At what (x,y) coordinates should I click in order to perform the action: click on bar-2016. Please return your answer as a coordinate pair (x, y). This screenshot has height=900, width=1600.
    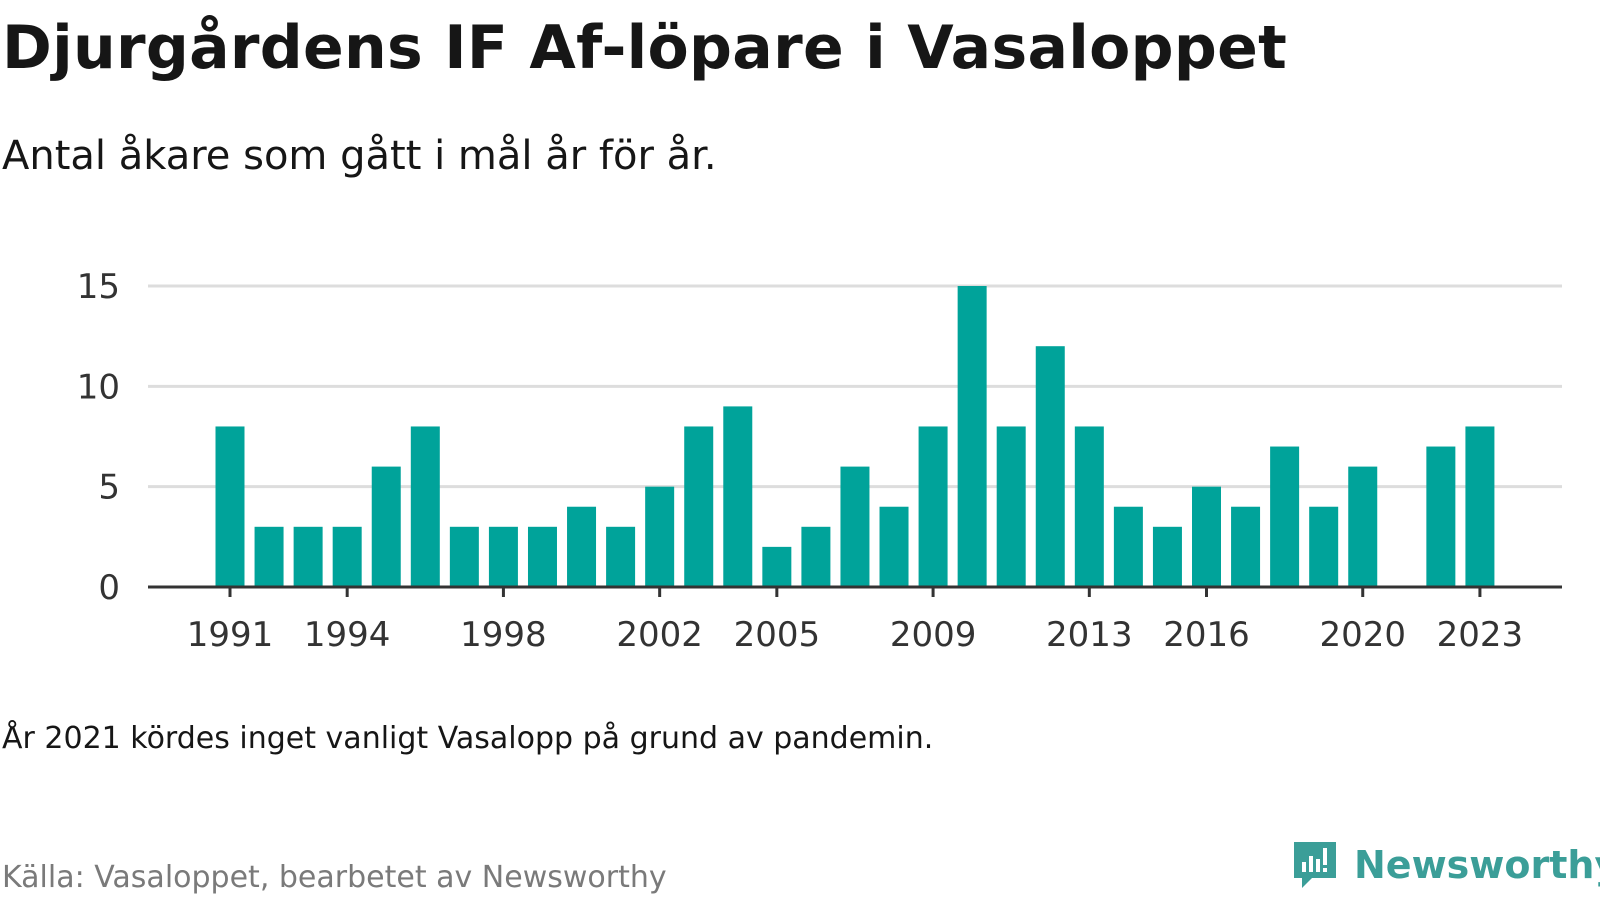
    Looking at the image, I should click on (1206, 536).